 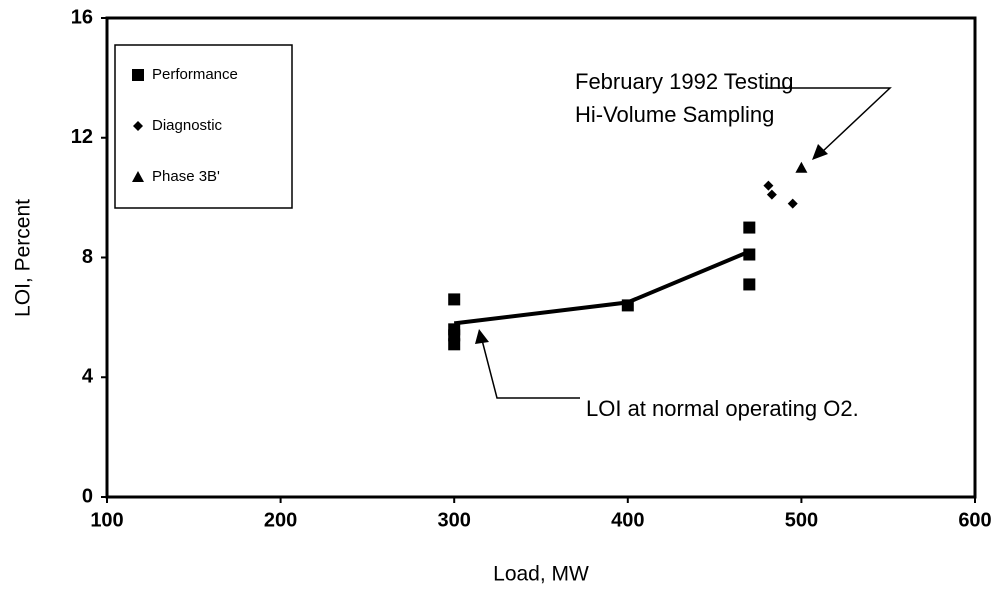 What do you see at coordinates (87, 496) in the screenshot?
I see `y-tick-label: 0` at bounding box center [87, 496].